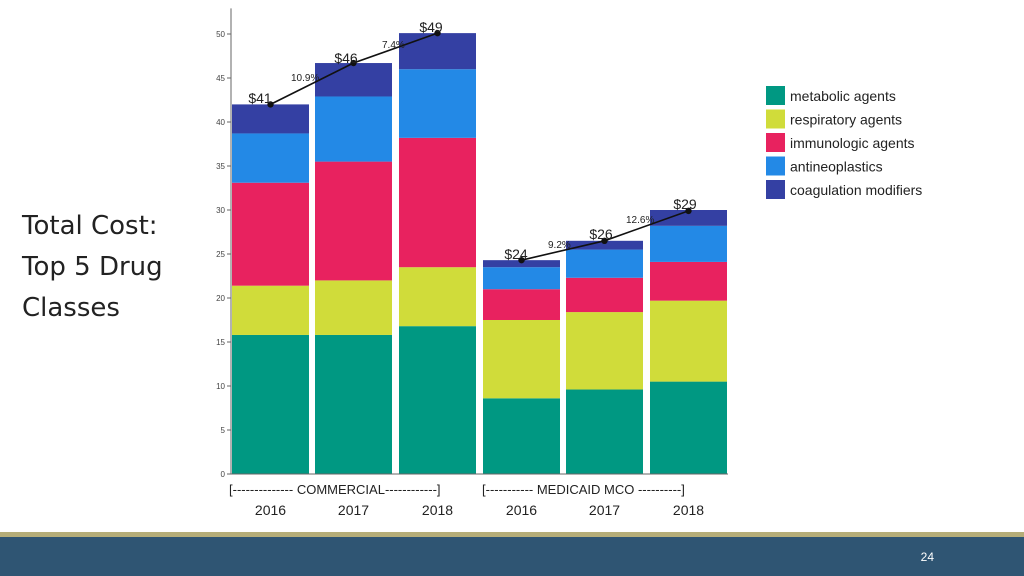  What do you see at coordinates (685, 204) in the screenshot?
I see `total-label: $29` at bounding box center [685, 204].